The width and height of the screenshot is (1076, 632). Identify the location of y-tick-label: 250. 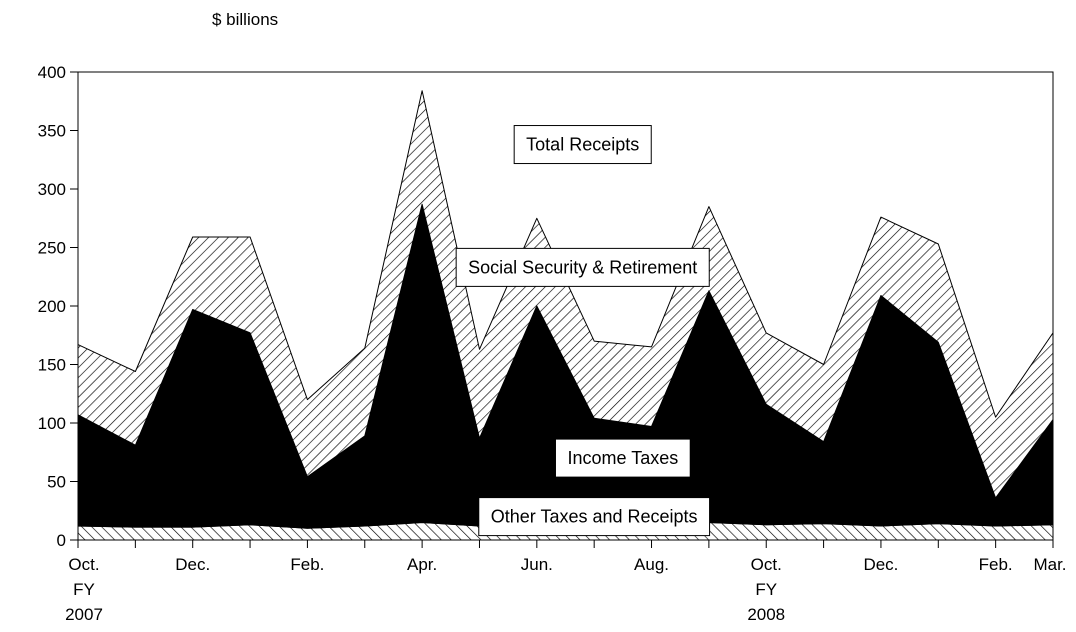
(52, 248).